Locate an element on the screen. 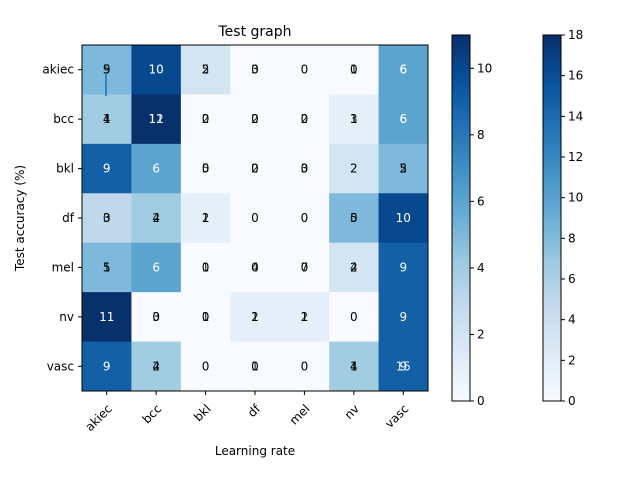 The width and height of the screenshot is (640, 480). colorbar-tick-label: 10 is located at coordinates (575, 198).